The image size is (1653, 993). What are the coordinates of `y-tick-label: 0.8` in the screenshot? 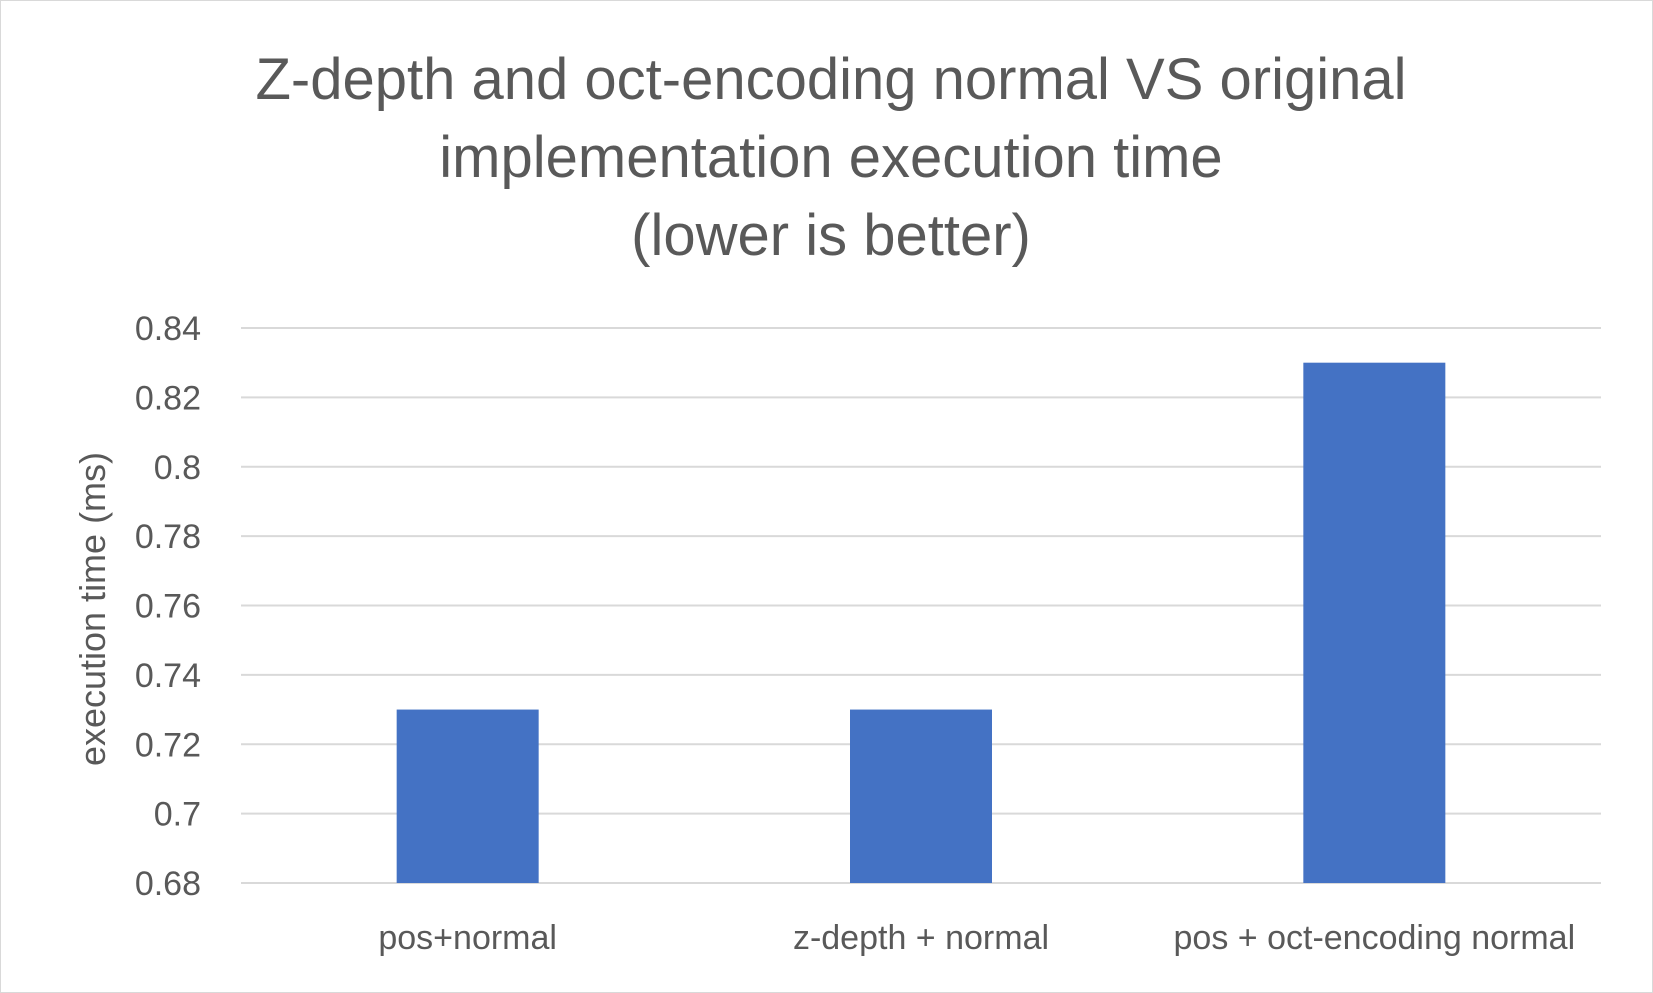 It's located at (177, 468).